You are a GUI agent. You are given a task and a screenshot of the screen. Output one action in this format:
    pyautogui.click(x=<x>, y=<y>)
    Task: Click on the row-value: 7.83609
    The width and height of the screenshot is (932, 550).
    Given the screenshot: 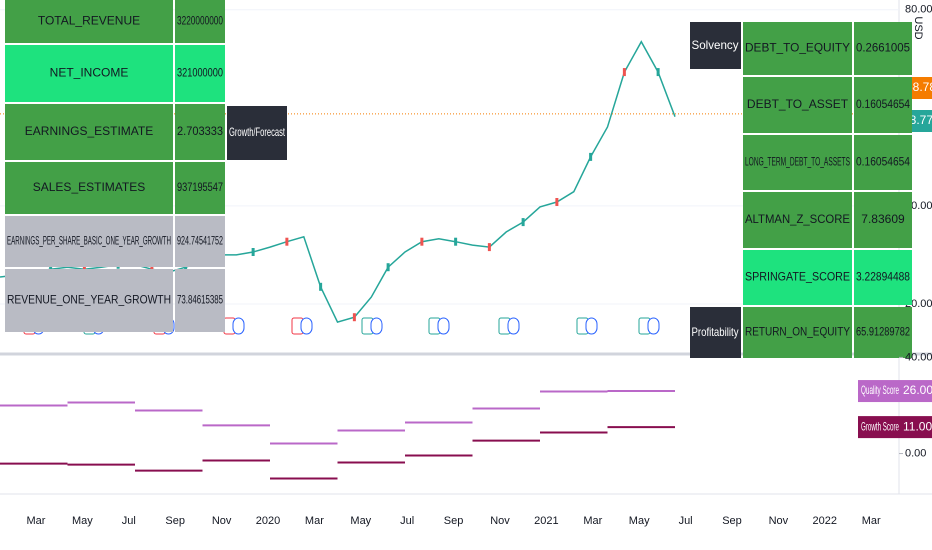 What is the action you would take?
    pyautogui.click(x=883, y=219)
    